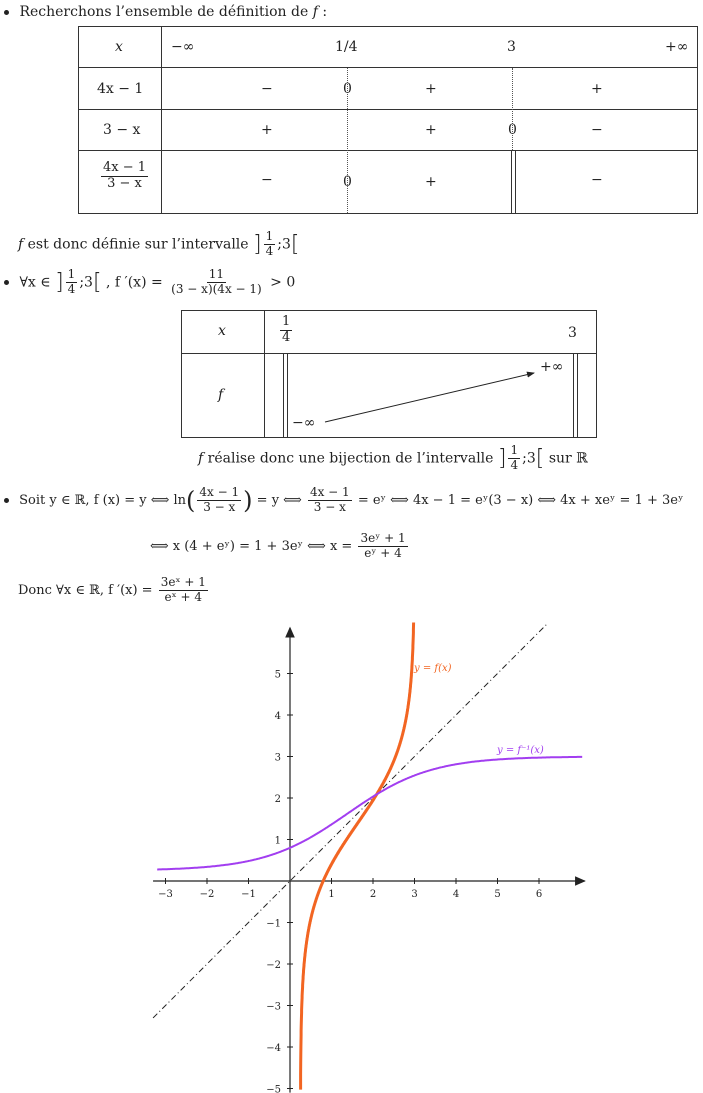 This screenshot has height=1093, width=703. I want to click on bijection-end: 3, so click(531, 458).